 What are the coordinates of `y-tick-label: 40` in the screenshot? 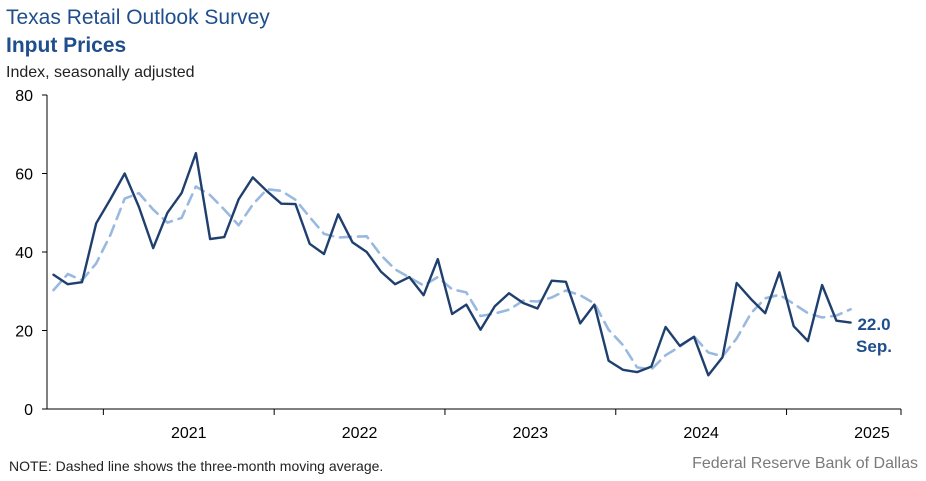 It's located at (24, 253).